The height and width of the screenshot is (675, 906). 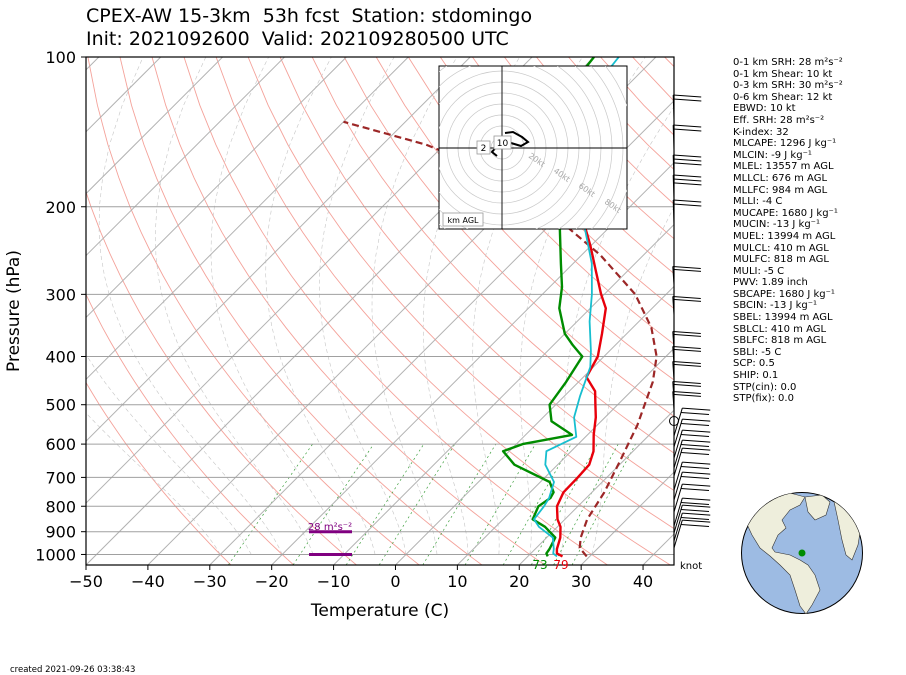 What do you see at coordinates (780, 329) in the screenshot?
I see `index-line: SBLCL: 410 m AGL` at bounding box center [780, 329].